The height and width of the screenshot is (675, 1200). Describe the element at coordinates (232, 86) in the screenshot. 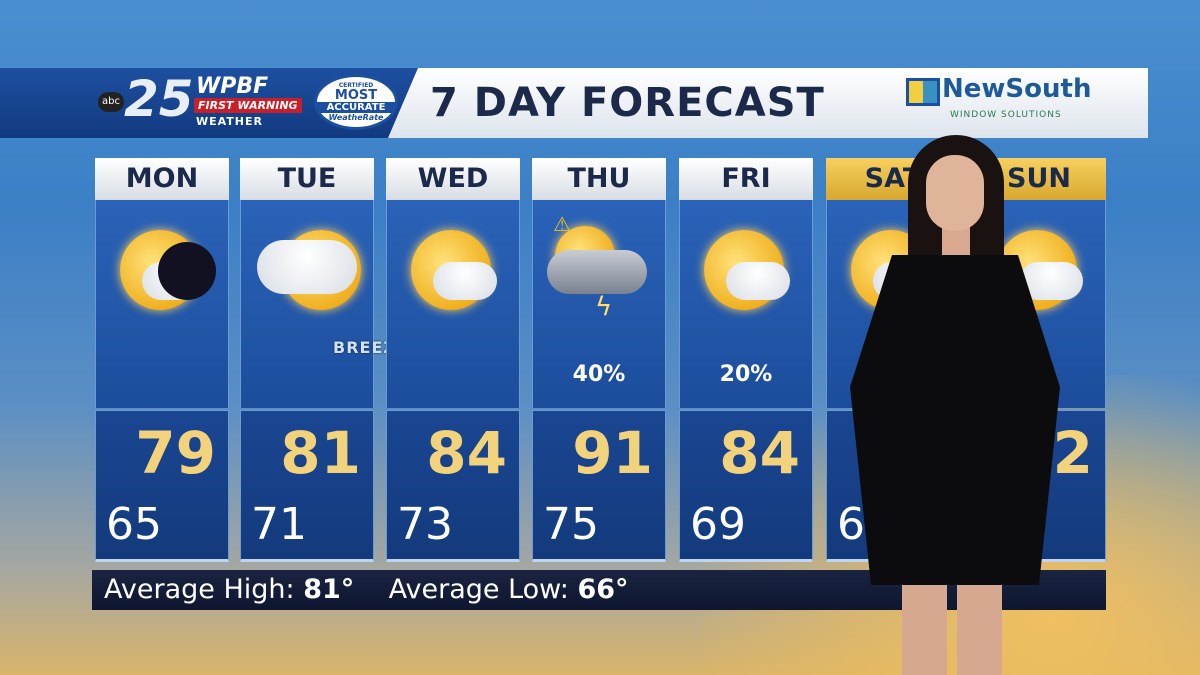

I see `call-sign: WPBF` at that location.